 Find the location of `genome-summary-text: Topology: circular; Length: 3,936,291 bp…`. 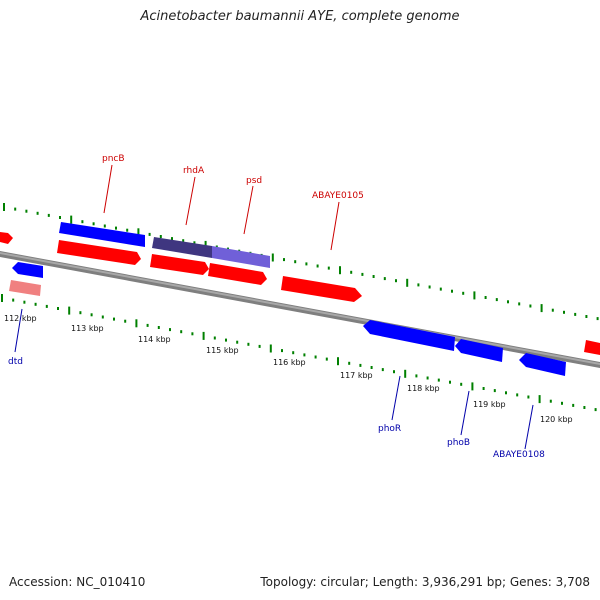

genome-summary-text: Topology: circular; Length: 3,936,291 bp… is located at coordinates (425, 582).